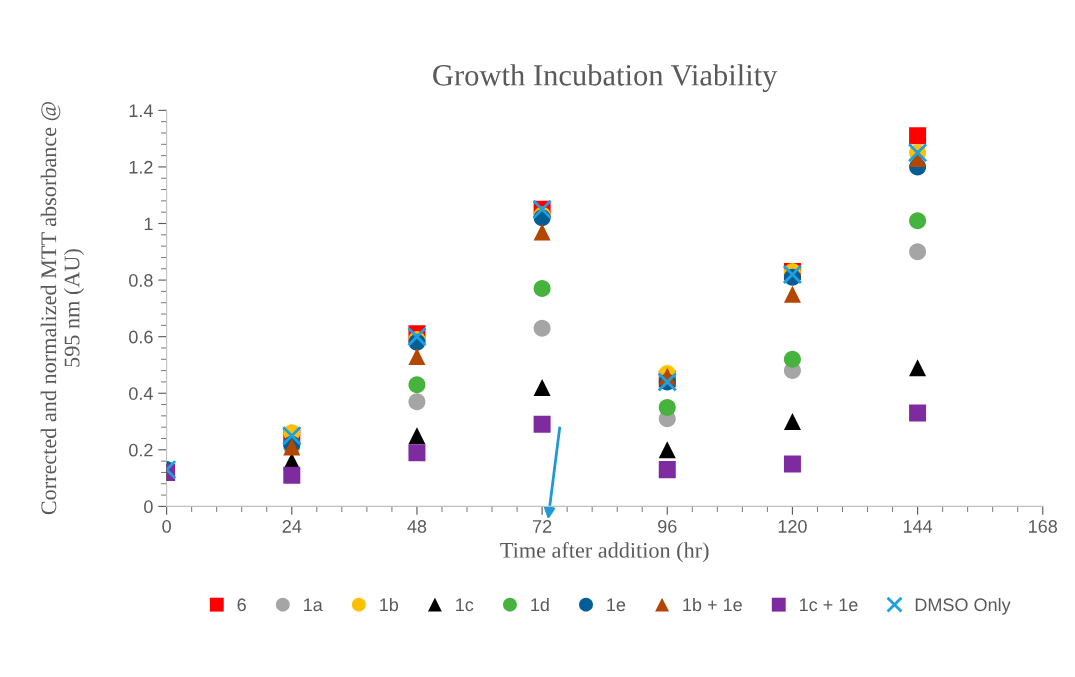 The height and width of the screenshot is (677, 1075). I want to click on x-tick-label: 48, so click(417, 526).